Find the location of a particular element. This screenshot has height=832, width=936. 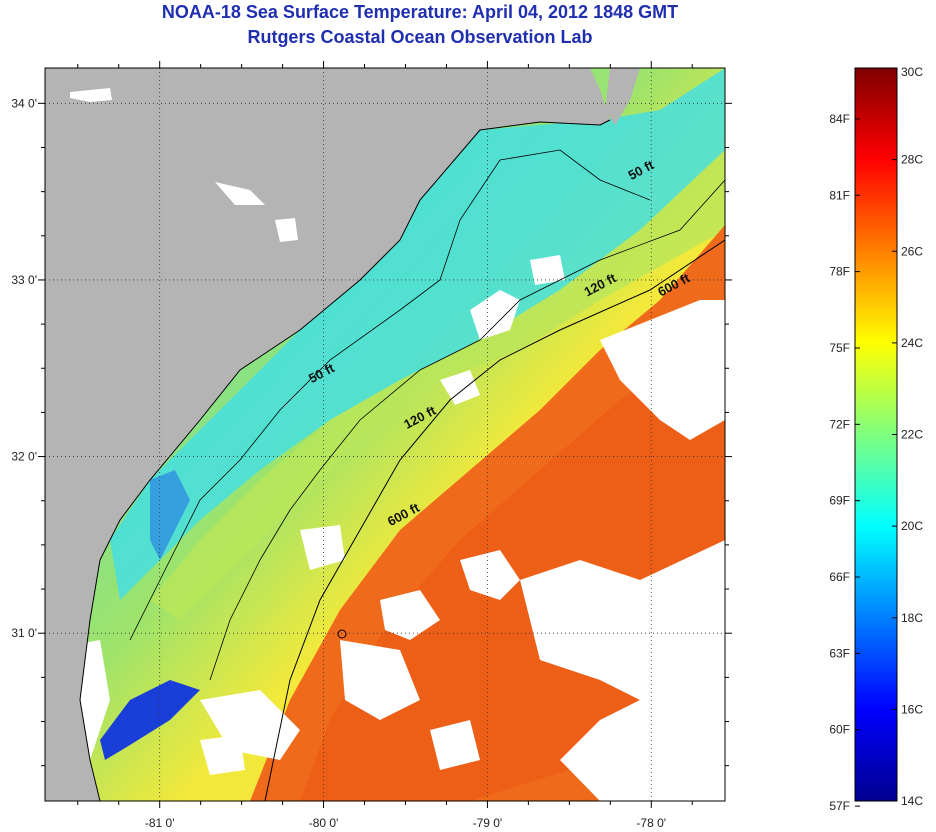

lat-tick-label: 34 0' is located at coordinates (24, 103).